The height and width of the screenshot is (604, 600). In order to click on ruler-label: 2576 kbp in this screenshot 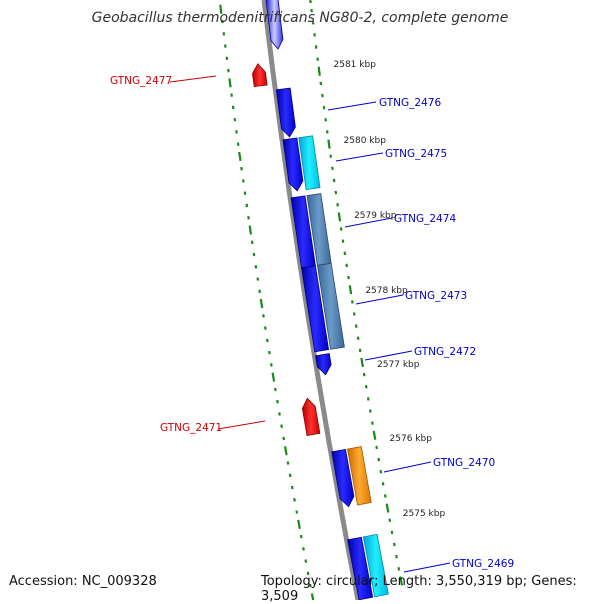, I will do `click(411, 439)`.